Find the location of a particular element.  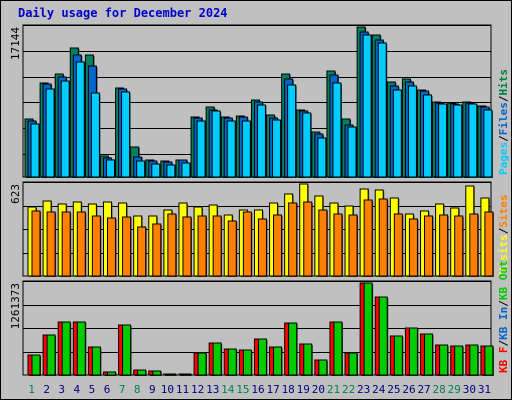

x-tick-label-day-17: 17 is located at coordinates (272, 389).